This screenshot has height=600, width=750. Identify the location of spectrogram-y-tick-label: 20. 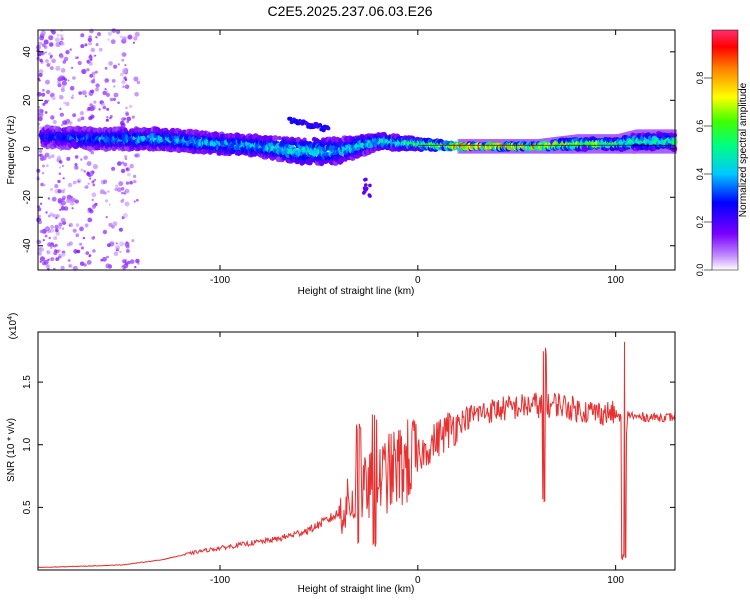
(27, 100).